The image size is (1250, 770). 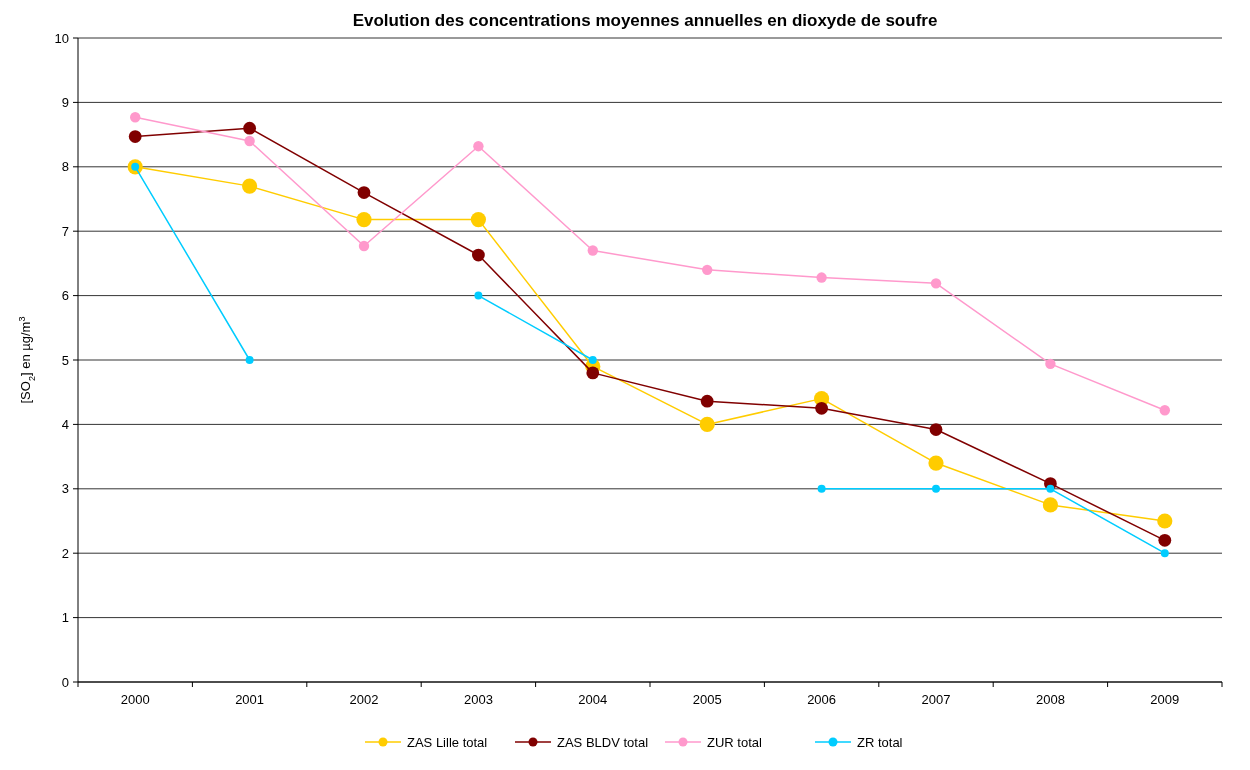 I want to click on x-tick-label: 2009, so click(x=1165, y=699).